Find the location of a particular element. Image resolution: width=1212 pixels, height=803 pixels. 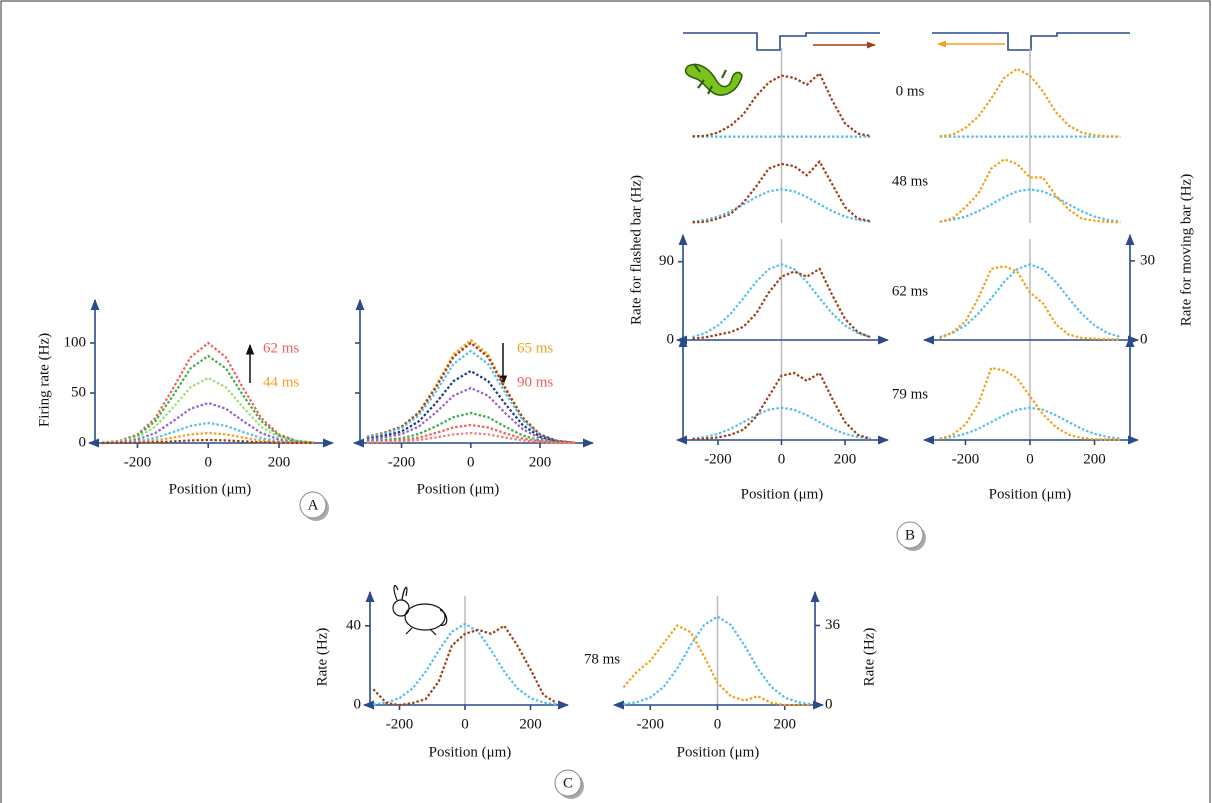

y-axis-label: Firing rate (Hz) is located at coordinates (44, 380).